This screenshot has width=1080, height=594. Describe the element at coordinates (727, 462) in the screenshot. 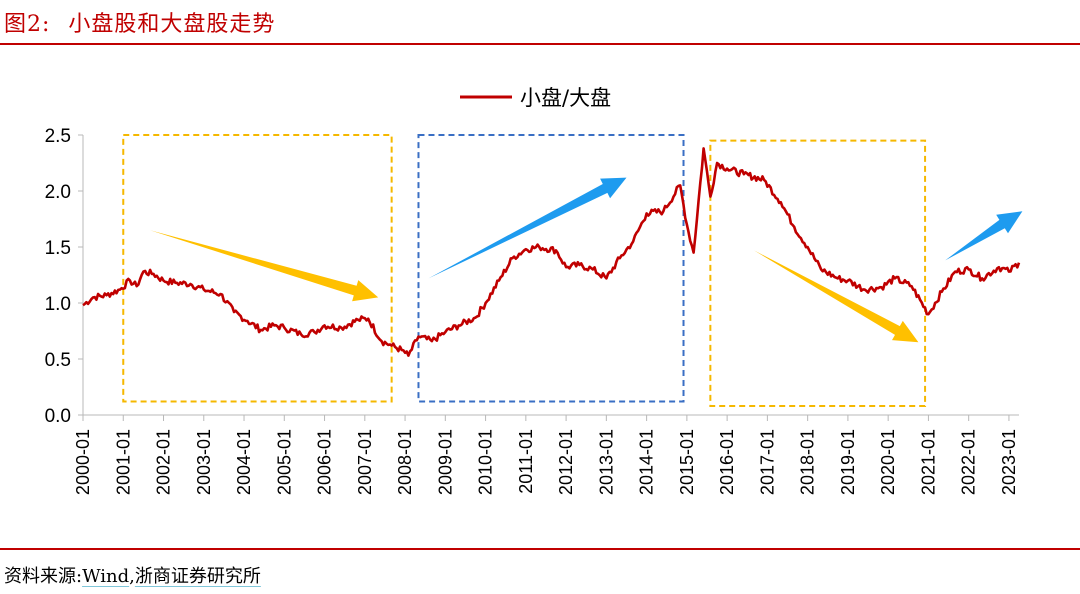

I see `x-tick-label: 2016-01` at that location.